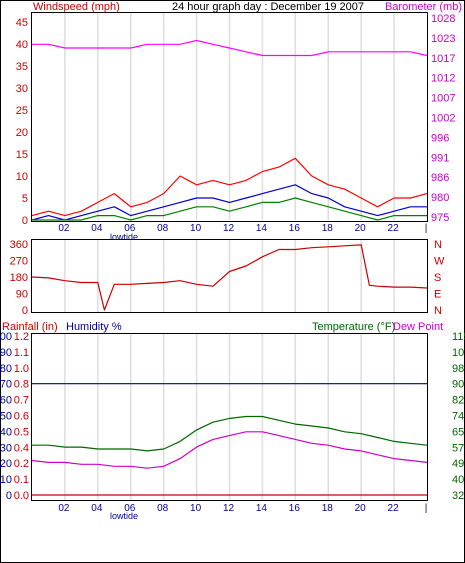 This screenshot has width=465, height=563. What do you see at coordinates (458, 353) in the screenshot?
I see `bottom-temp-tick-label: 107` at bounding box center [458, 353].